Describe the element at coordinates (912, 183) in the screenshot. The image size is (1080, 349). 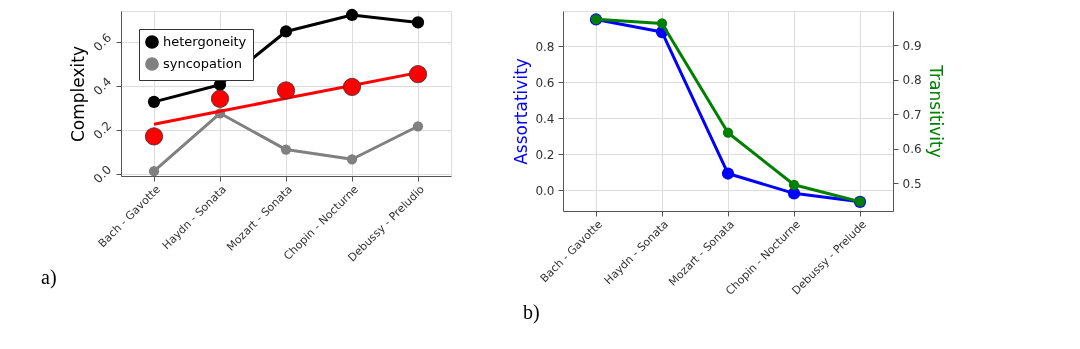
I see `y2-tick-label: 0.5` at that location.